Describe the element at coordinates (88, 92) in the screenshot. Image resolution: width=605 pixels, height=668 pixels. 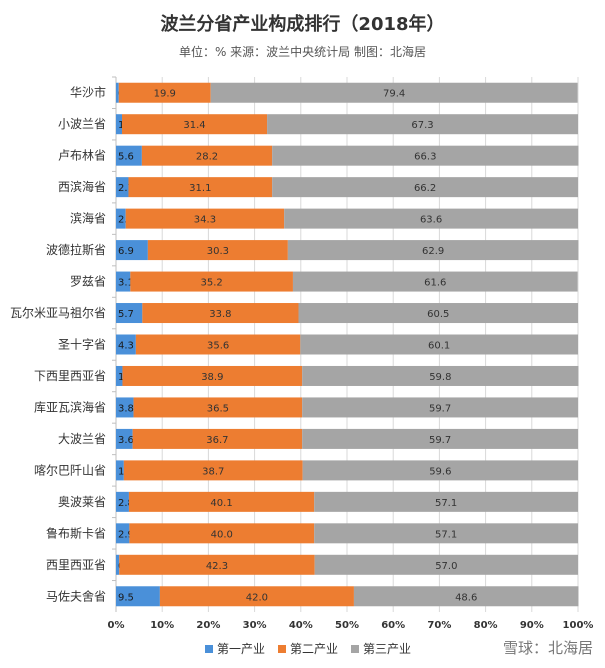
I see `category-label: 华沙市` at that location.